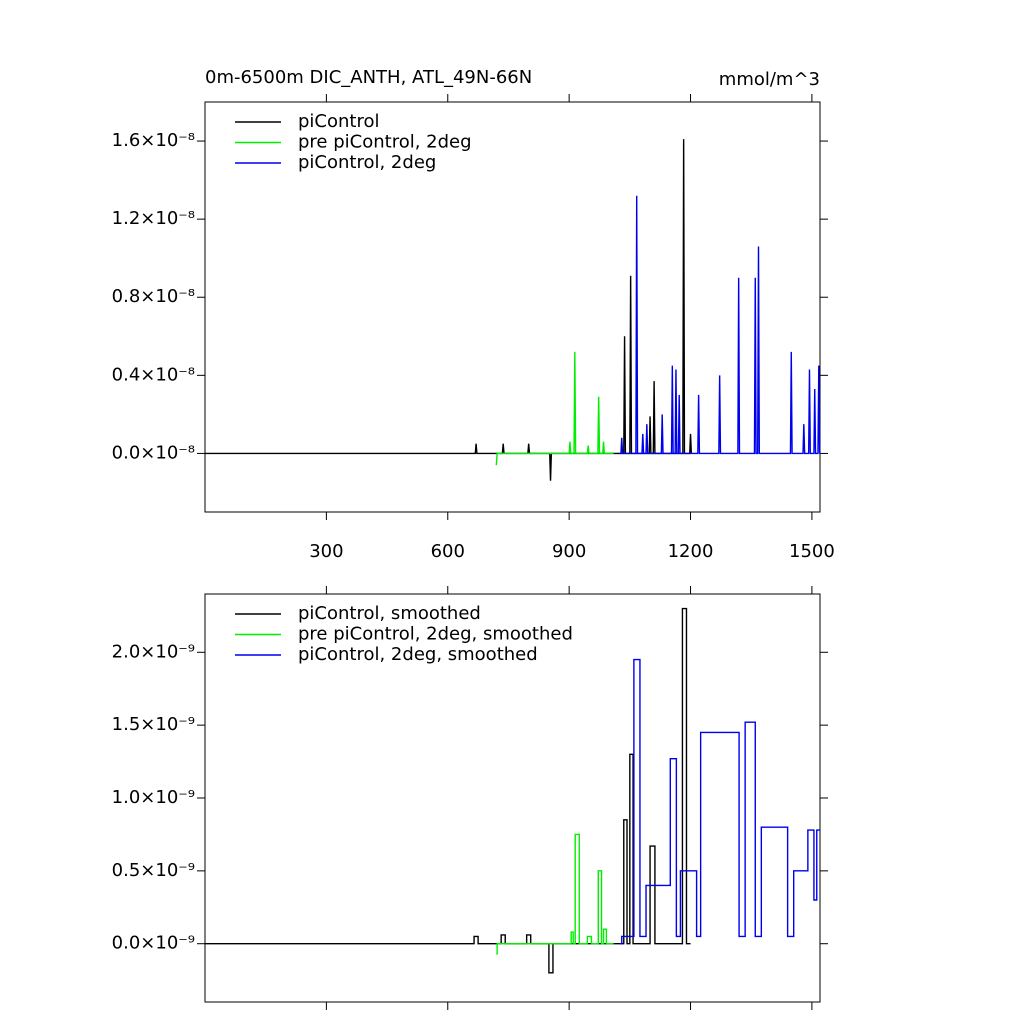 This screenshot has width=1024, height=1024. I want to click on y-tick-label: 1.6×10⁻⁸, so click(153, 140).